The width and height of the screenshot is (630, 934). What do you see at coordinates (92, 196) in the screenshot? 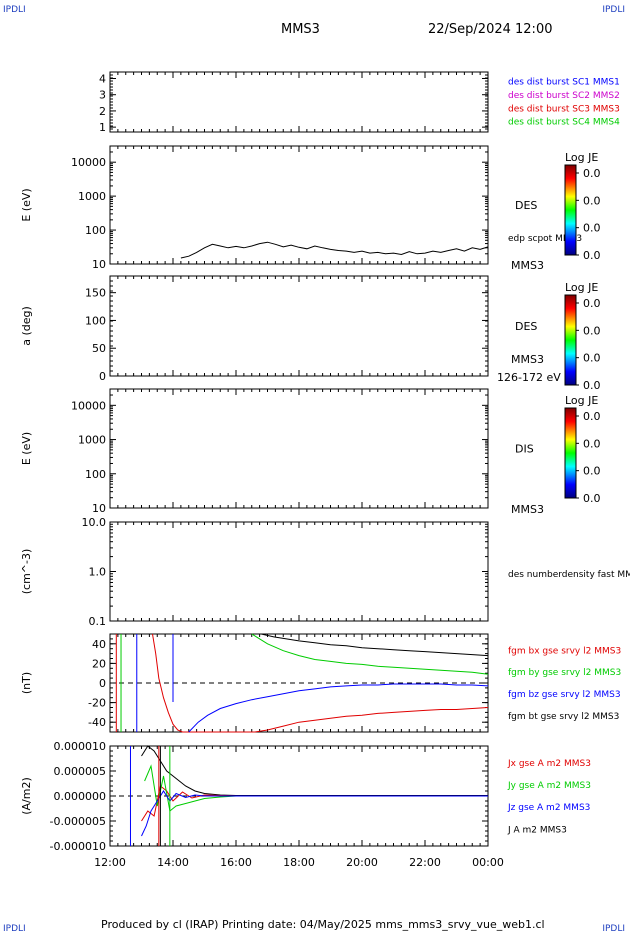
I see `des-energy-ytick-label: 1000` at bounding box center [92, 196].